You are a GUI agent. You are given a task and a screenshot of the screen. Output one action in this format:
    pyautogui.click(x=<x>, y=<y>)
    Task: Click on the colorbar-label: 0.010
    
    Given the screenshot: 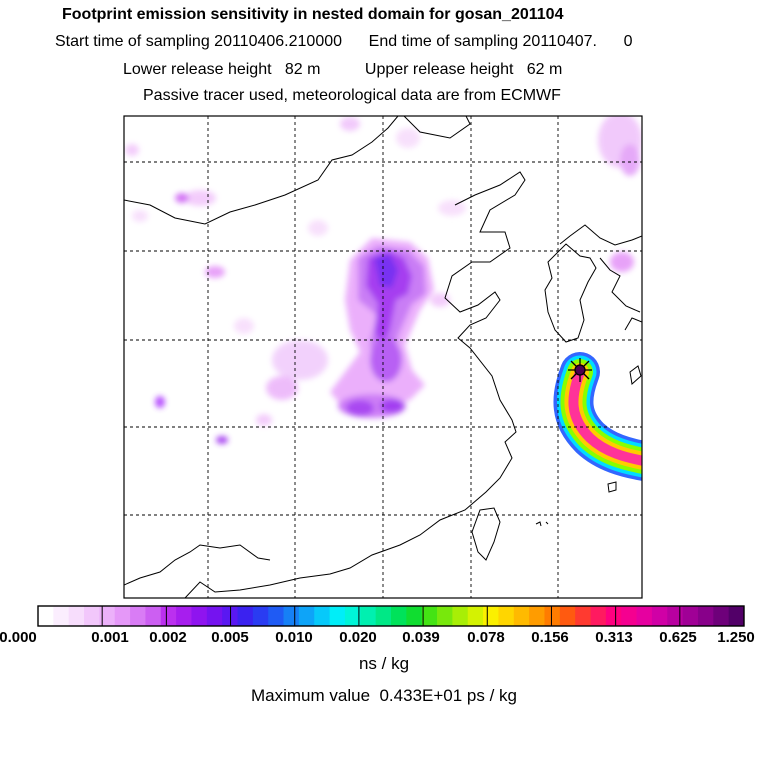 What is the action you would take?
    pyautogui.click(x=294, y=637)
    